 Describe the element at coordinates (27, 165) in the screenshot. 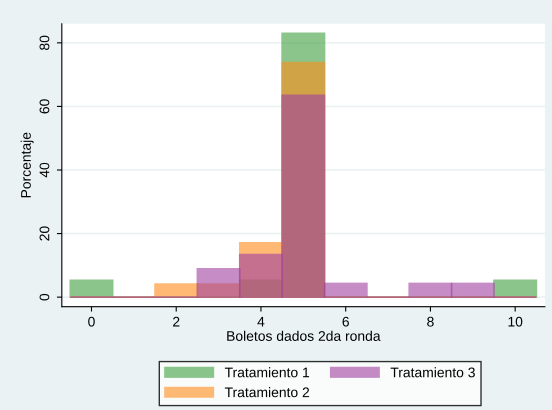

I see `y-axis-title: Porcentaje` at that location.